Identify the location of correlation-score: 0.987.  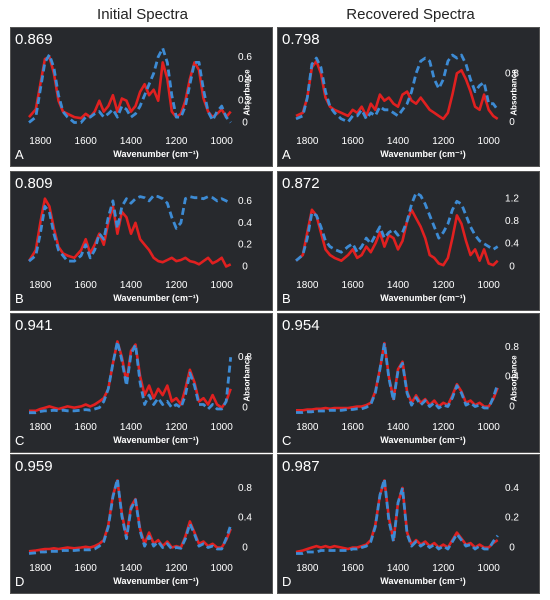
(301, 466).